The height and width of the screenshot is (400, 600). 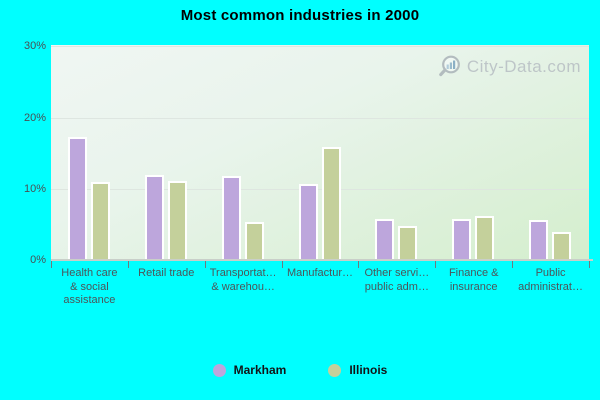 I want to click on x-category-label-line: Finance &, so click(x=473, y=273).